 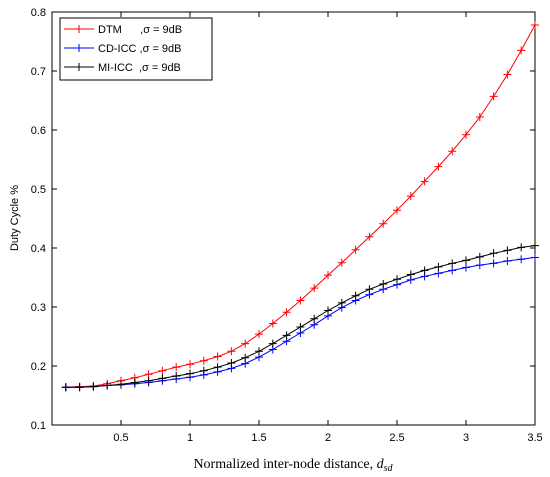 I want to click on legend-entry: CD-ICC ,σ = 9dB, so click(x=123, y=49).